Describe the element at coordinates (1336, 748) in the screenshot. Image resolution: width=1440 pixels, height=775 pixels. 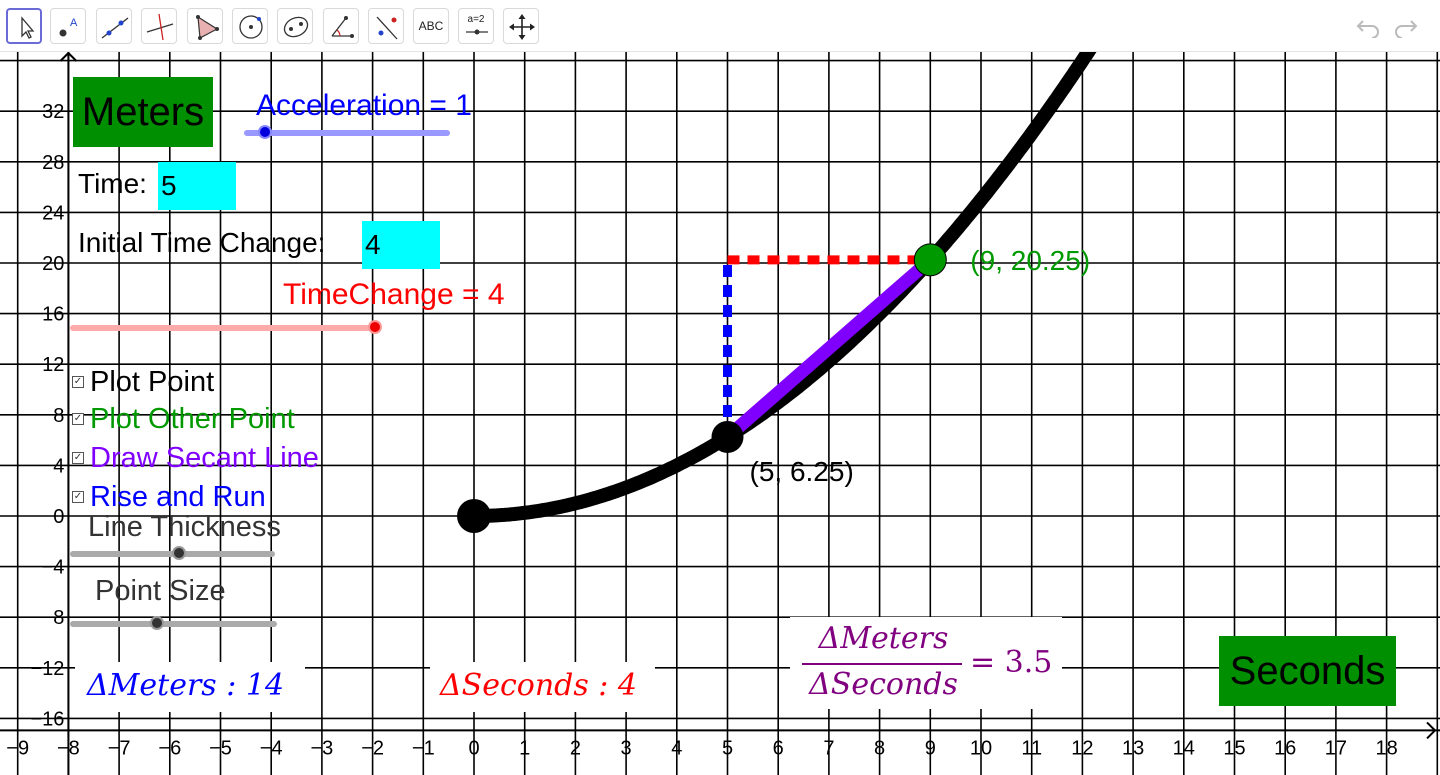
I see `x-tick-label: 17` at that location.